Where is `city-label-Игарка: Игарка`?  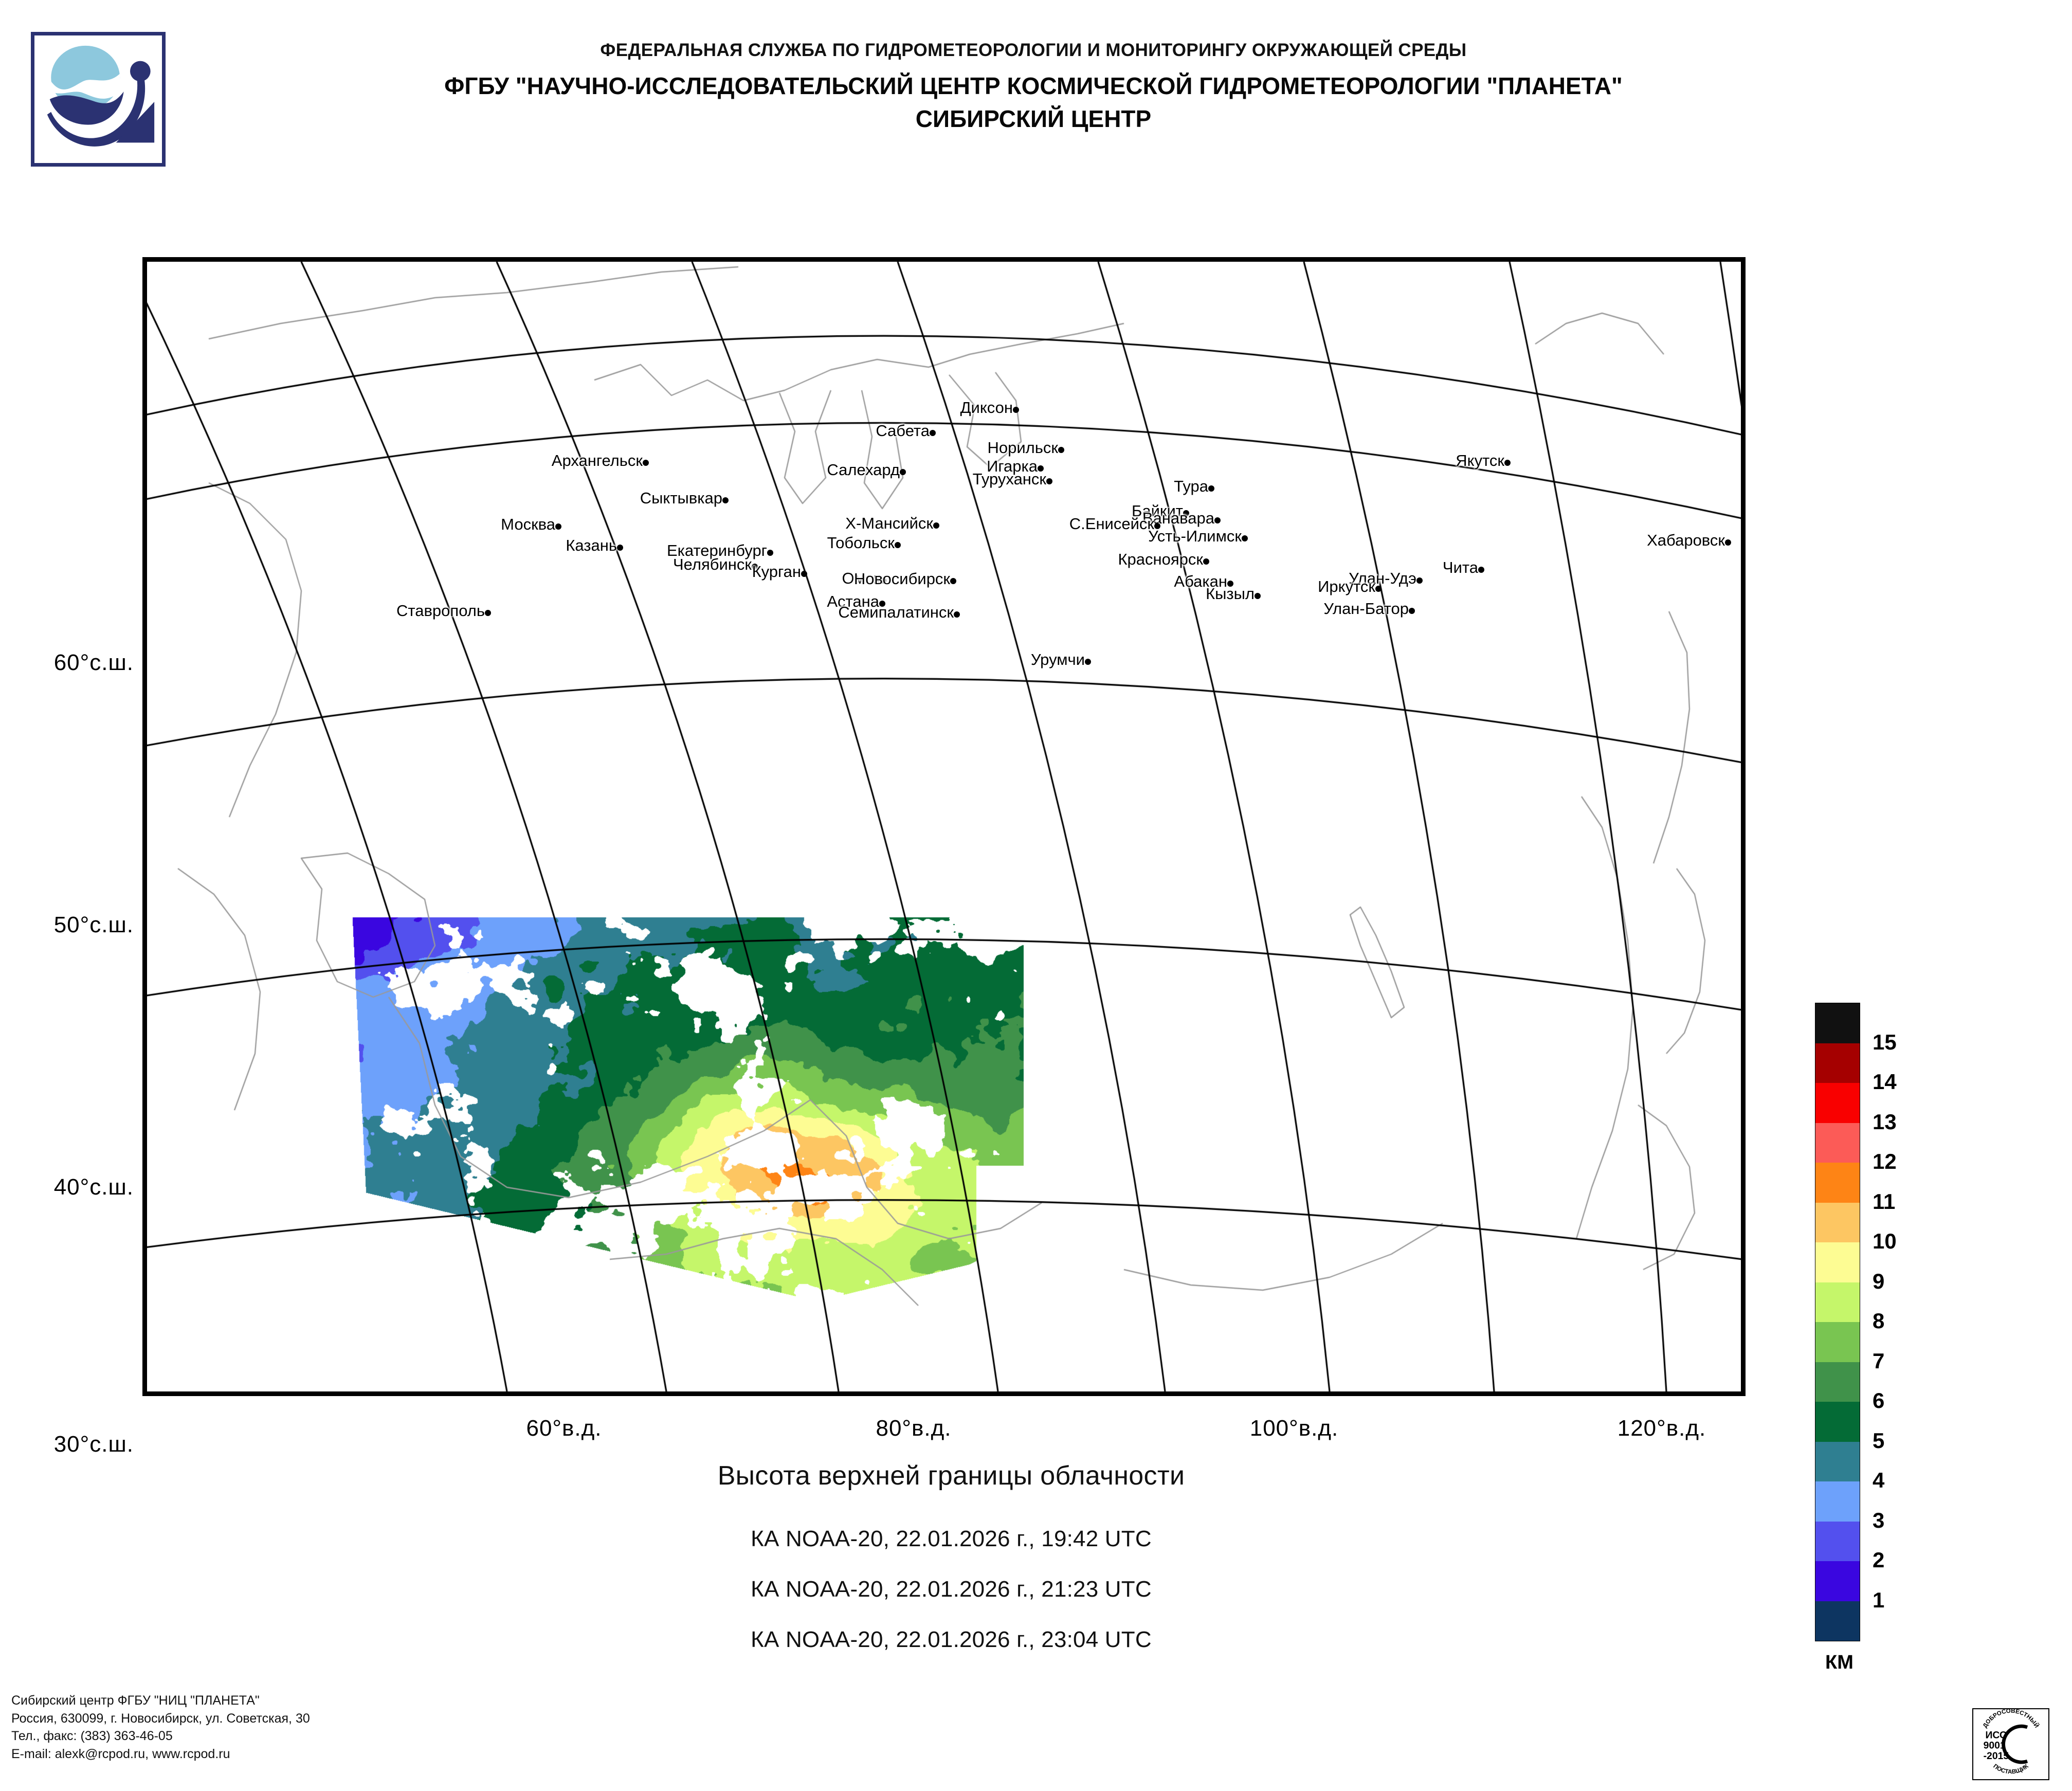
city-label-Игарка: Игарка is located at coordinates (1012, 466).